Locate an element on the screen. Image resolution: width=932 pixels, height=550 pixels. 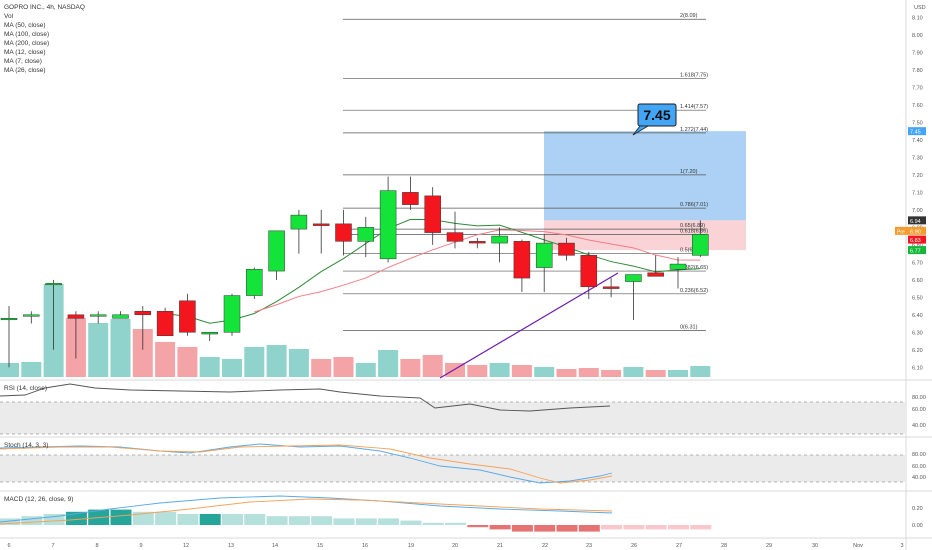
price-tick-label: 6.30 is located at coordinates (917, 333).